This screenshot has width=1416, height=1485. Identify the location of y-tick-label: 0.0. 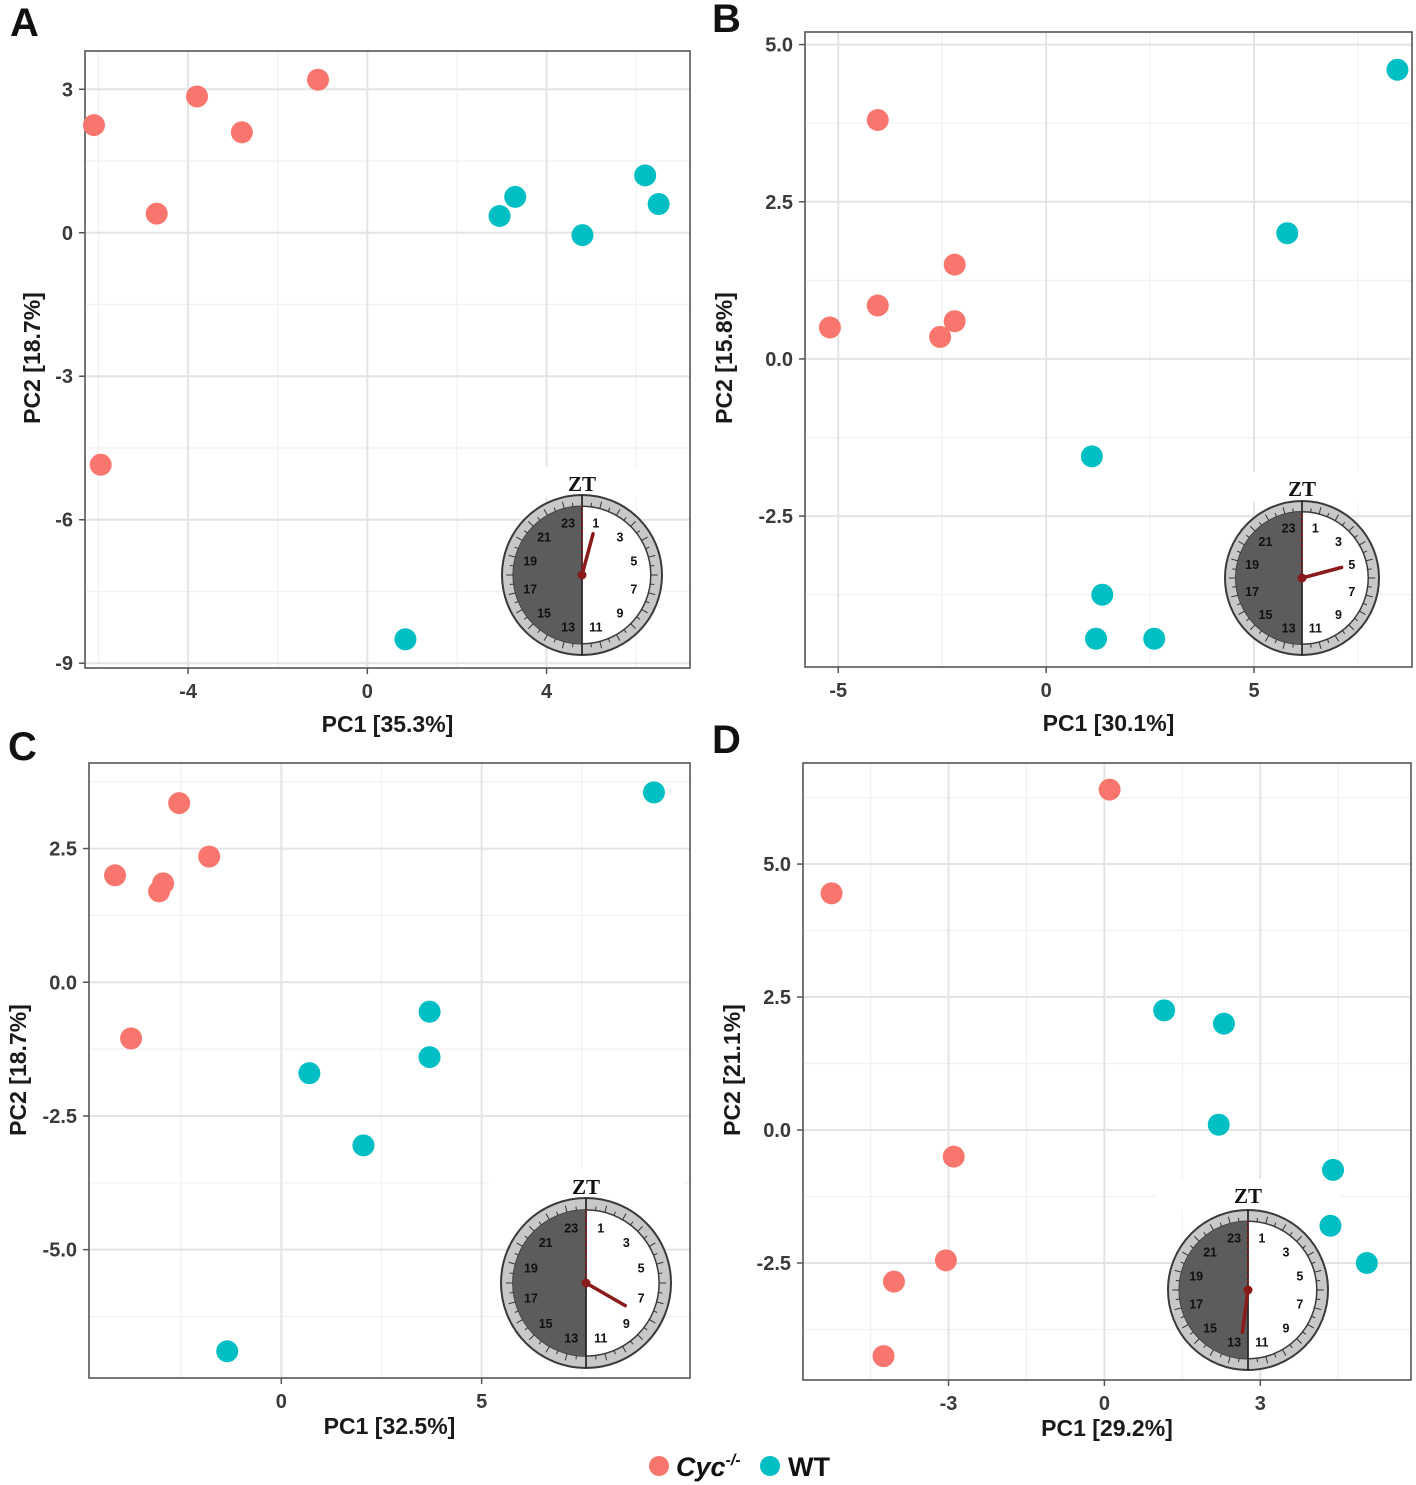
(779, 360).